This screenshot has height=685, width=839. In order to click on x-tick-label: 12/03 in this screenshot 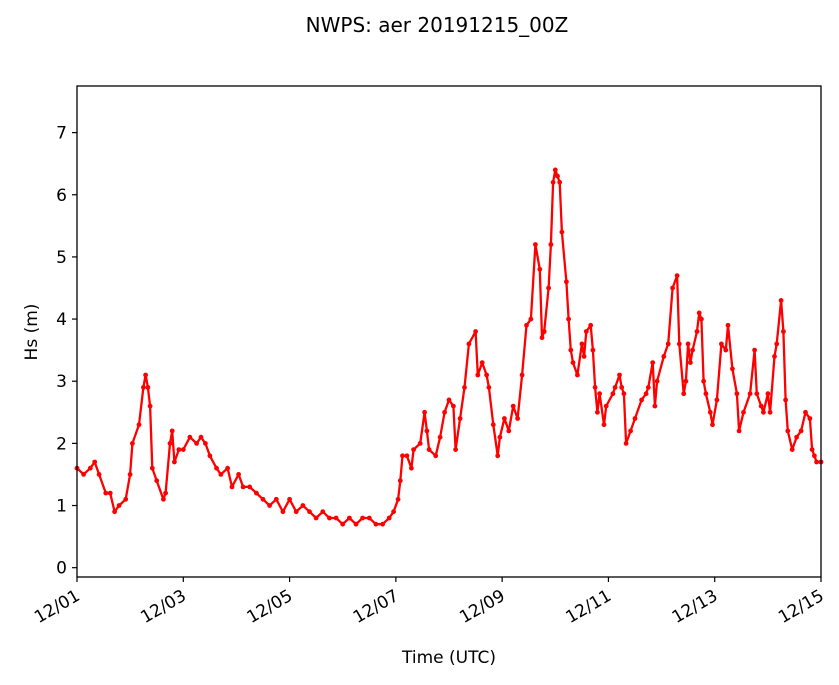, I will do `click(163, 607)`.